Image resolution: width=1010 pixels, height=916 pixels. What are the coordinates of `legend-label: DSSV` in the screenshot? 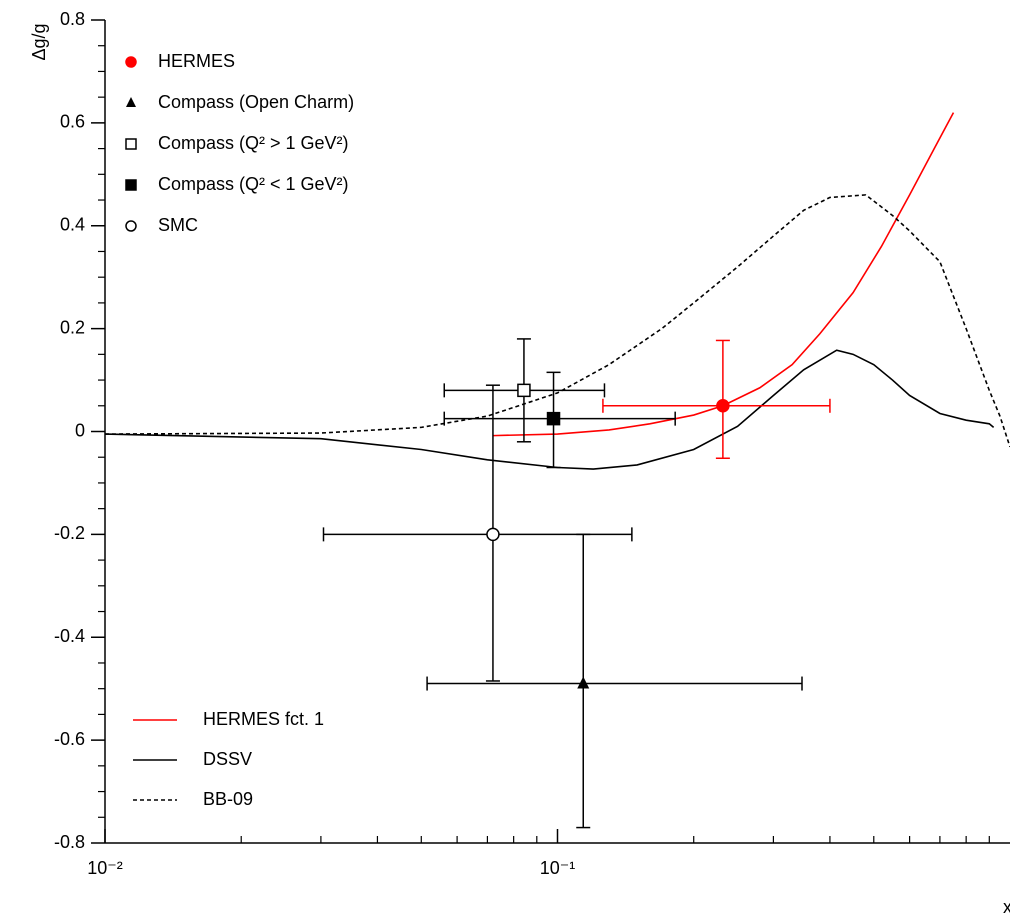 It's located at (227, 759).